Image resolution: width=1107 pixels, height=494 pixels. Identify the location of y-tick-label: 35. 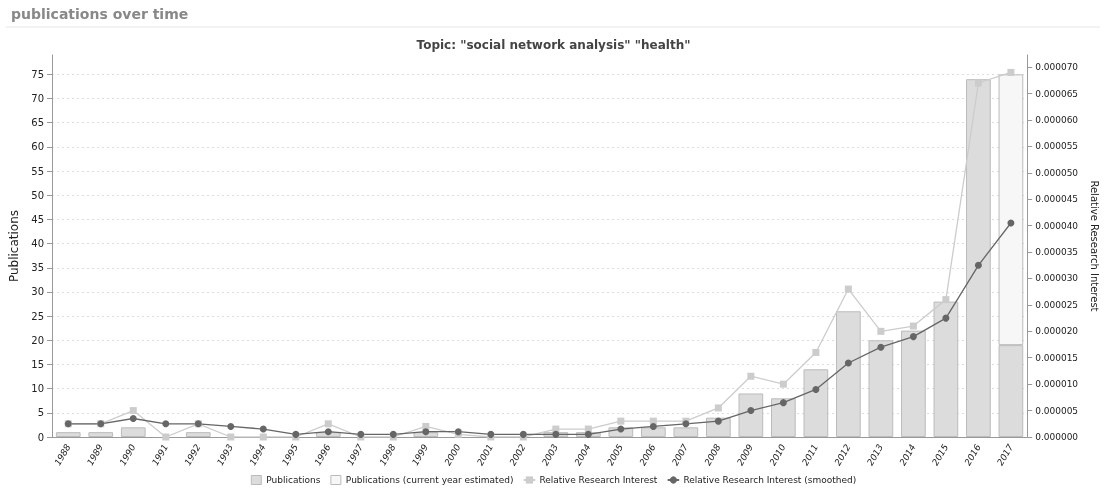
(37, 268).